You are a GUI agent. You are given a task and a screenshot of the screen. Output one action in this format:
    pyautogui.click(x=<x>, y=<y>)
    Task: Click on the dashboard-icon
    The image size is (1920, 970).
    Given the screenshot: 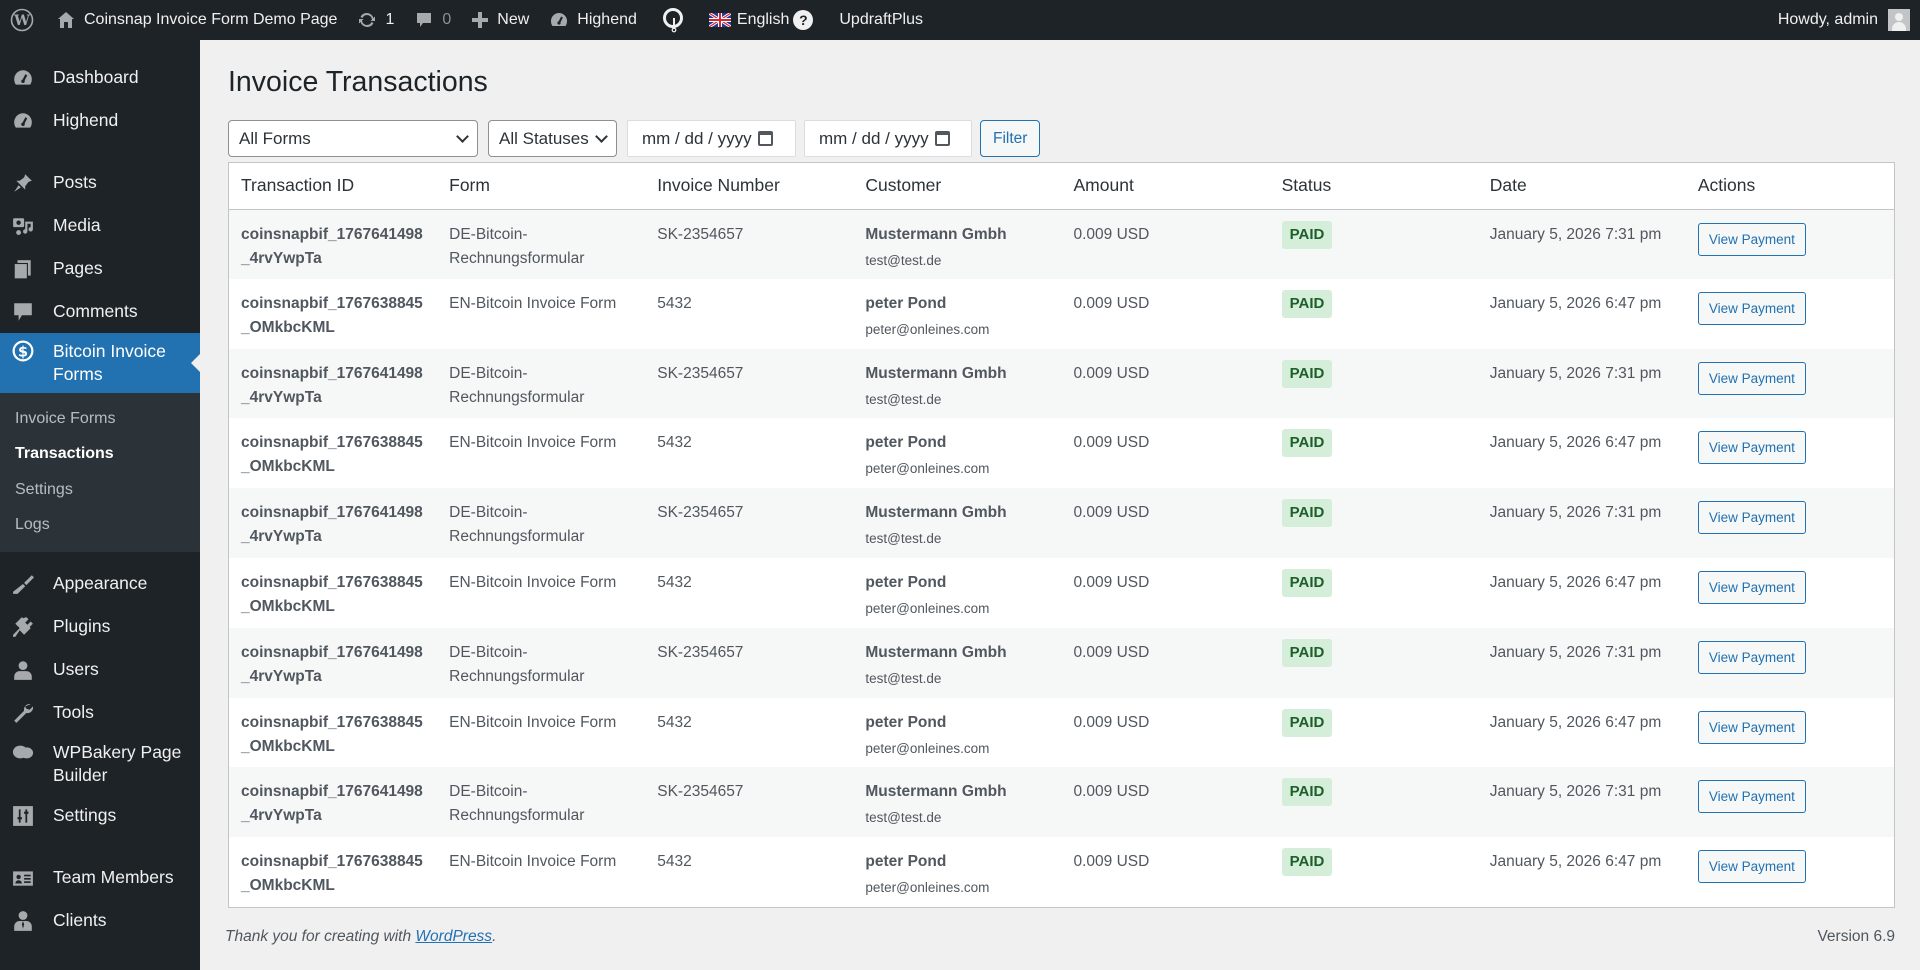 What is the action you would take?
    pyautogui.click(x=23, y=78)
    